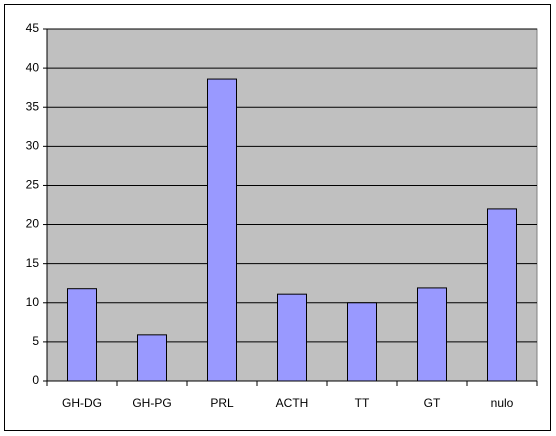 This screenshot has height=436, width=556. Describe the element at coordinates (33, 67) in the screenshot. I see `y-tick-label: 40` at that location.